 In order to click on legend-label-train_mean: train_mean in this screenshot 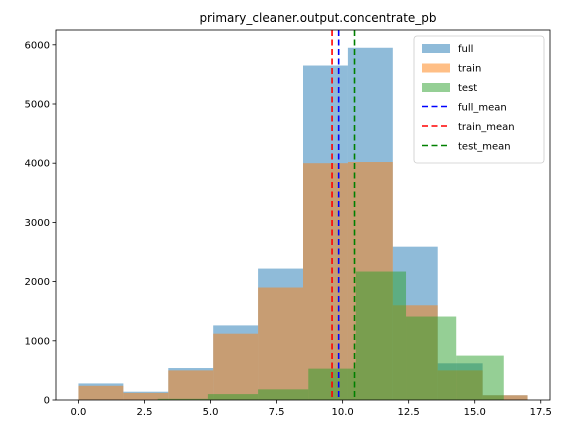, I will do `click(486, 127)`.